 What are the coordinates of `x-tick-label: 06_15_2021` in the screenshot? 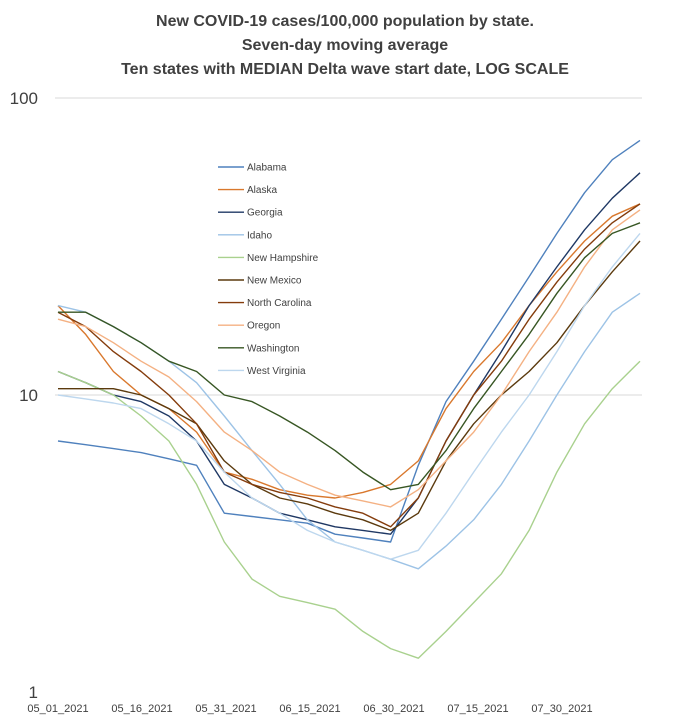 It's located at (309, 709).